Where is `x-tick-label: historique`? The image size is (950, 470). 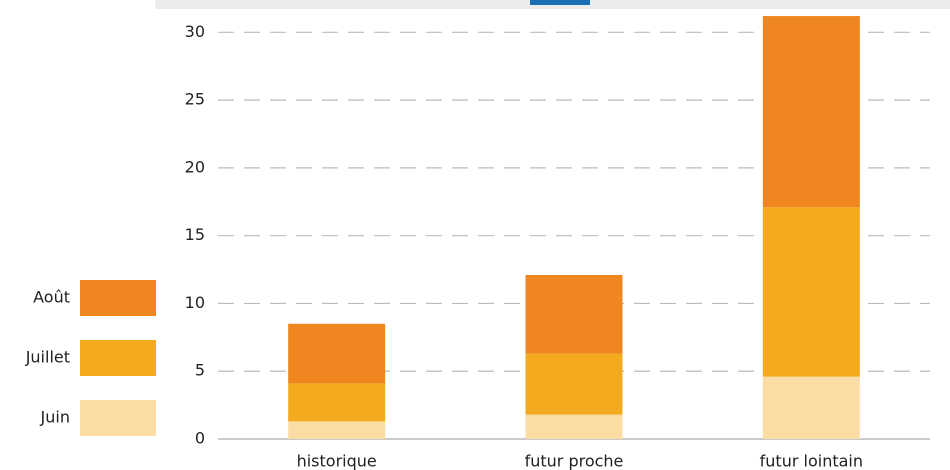 x-tick-label: historique is located at coordinates (337, 461).